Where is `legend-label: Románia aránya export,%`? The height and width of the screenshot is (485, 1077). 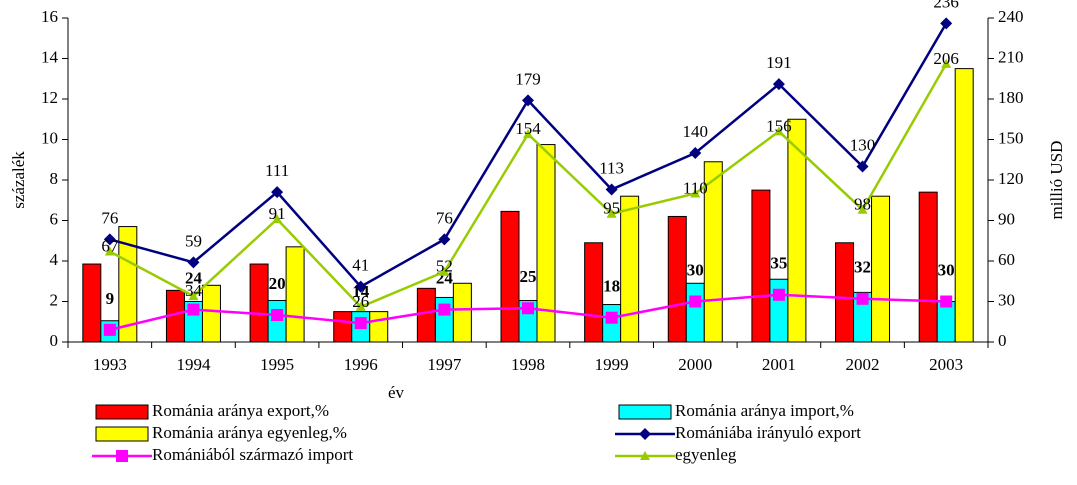 legend-label: Románia aránya export,% is located at coordinates (240, 410).